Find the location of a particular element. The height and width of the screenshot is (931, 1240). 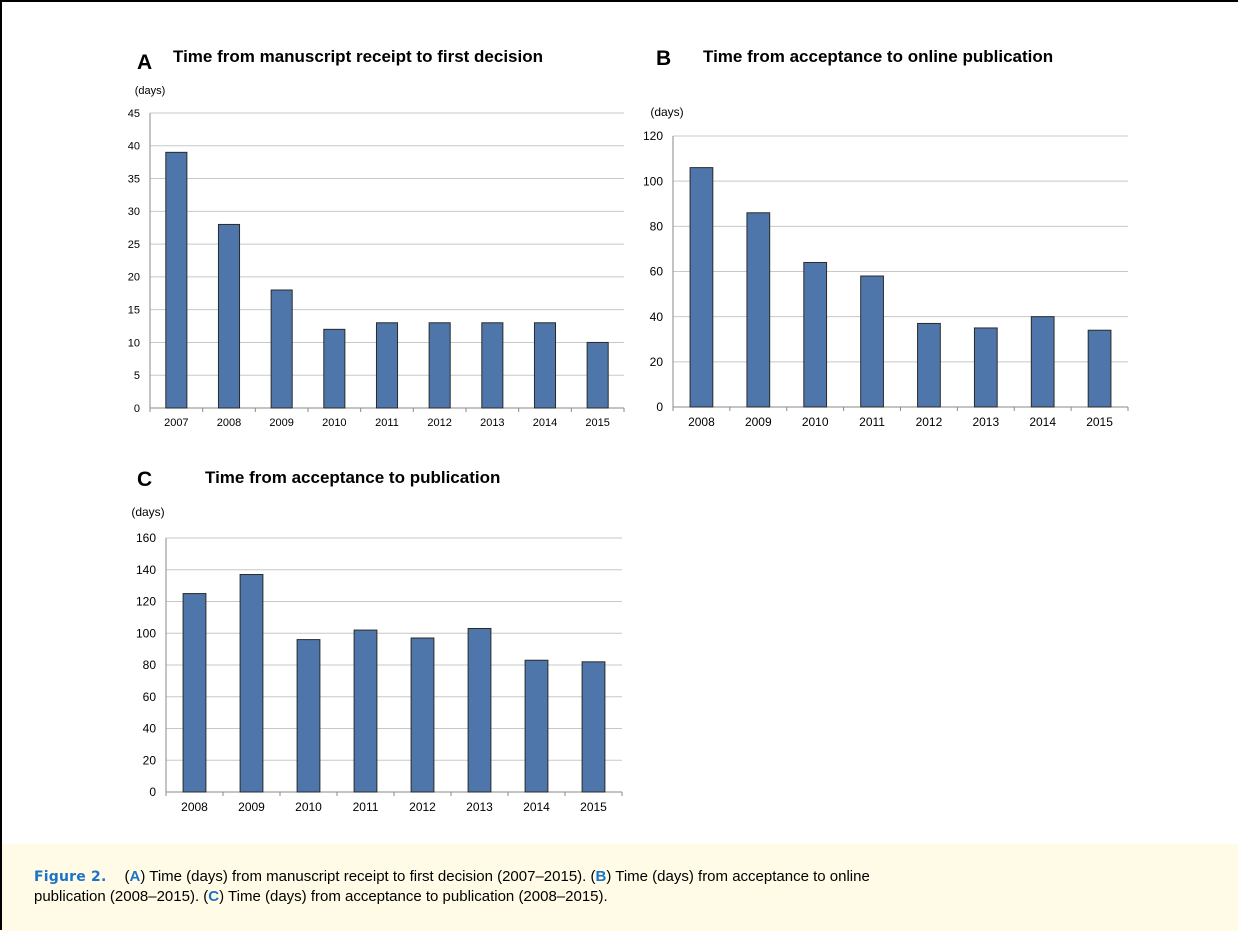

y-tick-label: 35 is located at coordinates (134, 179).